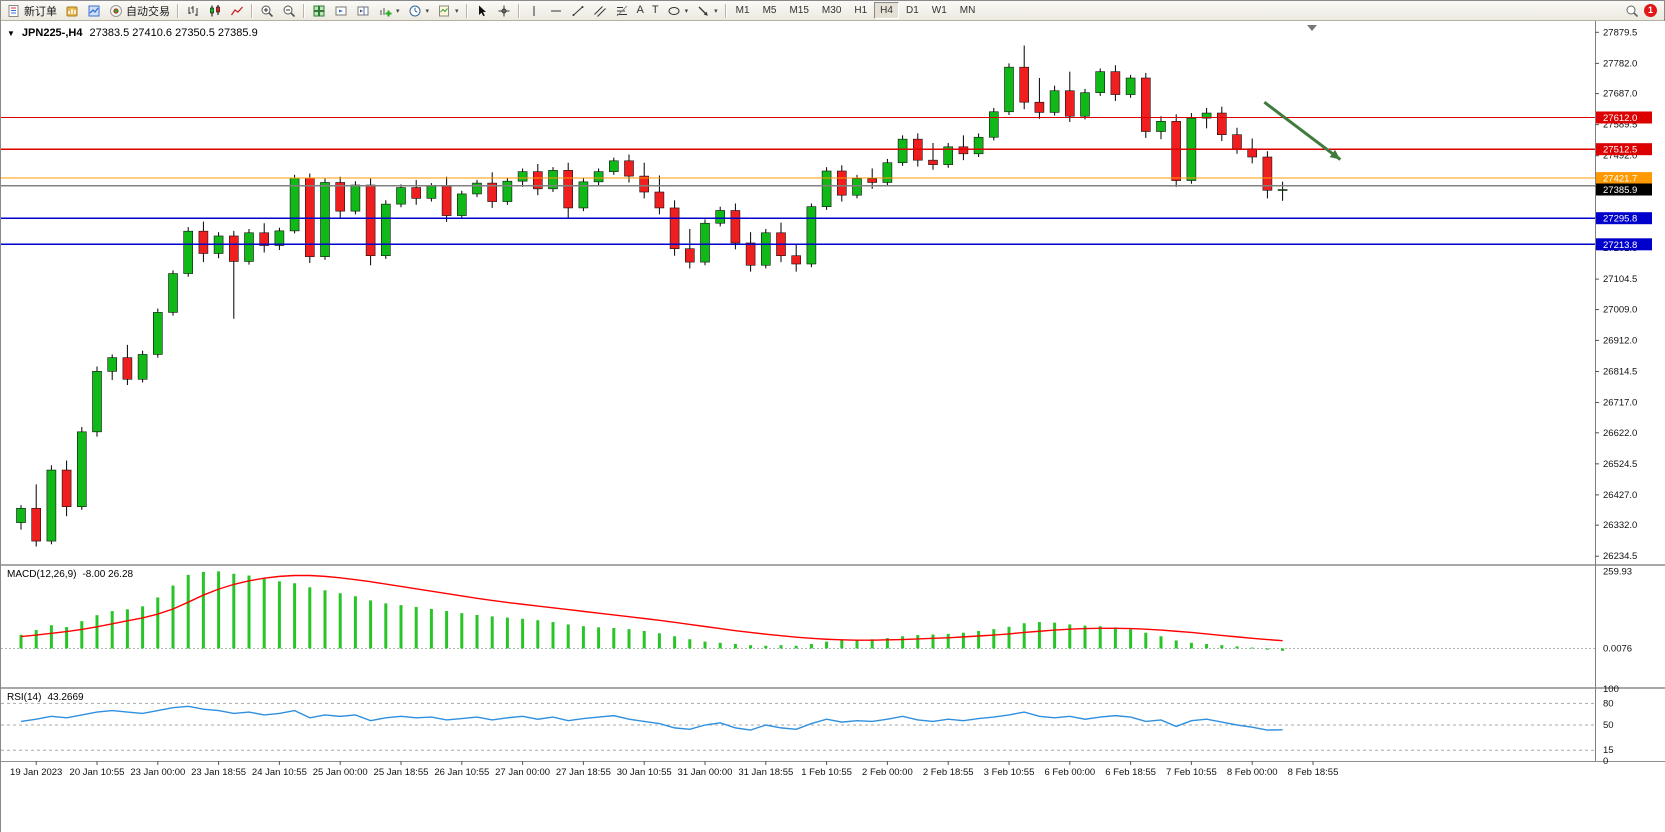 Image resolution: width=1665 pixels, height=832 pixels. What do you see at coordinates (1252, 772) in the screenshot?
I see `time-axis-label: 8 Feb 00:00` at bounding box center [1252, 772].